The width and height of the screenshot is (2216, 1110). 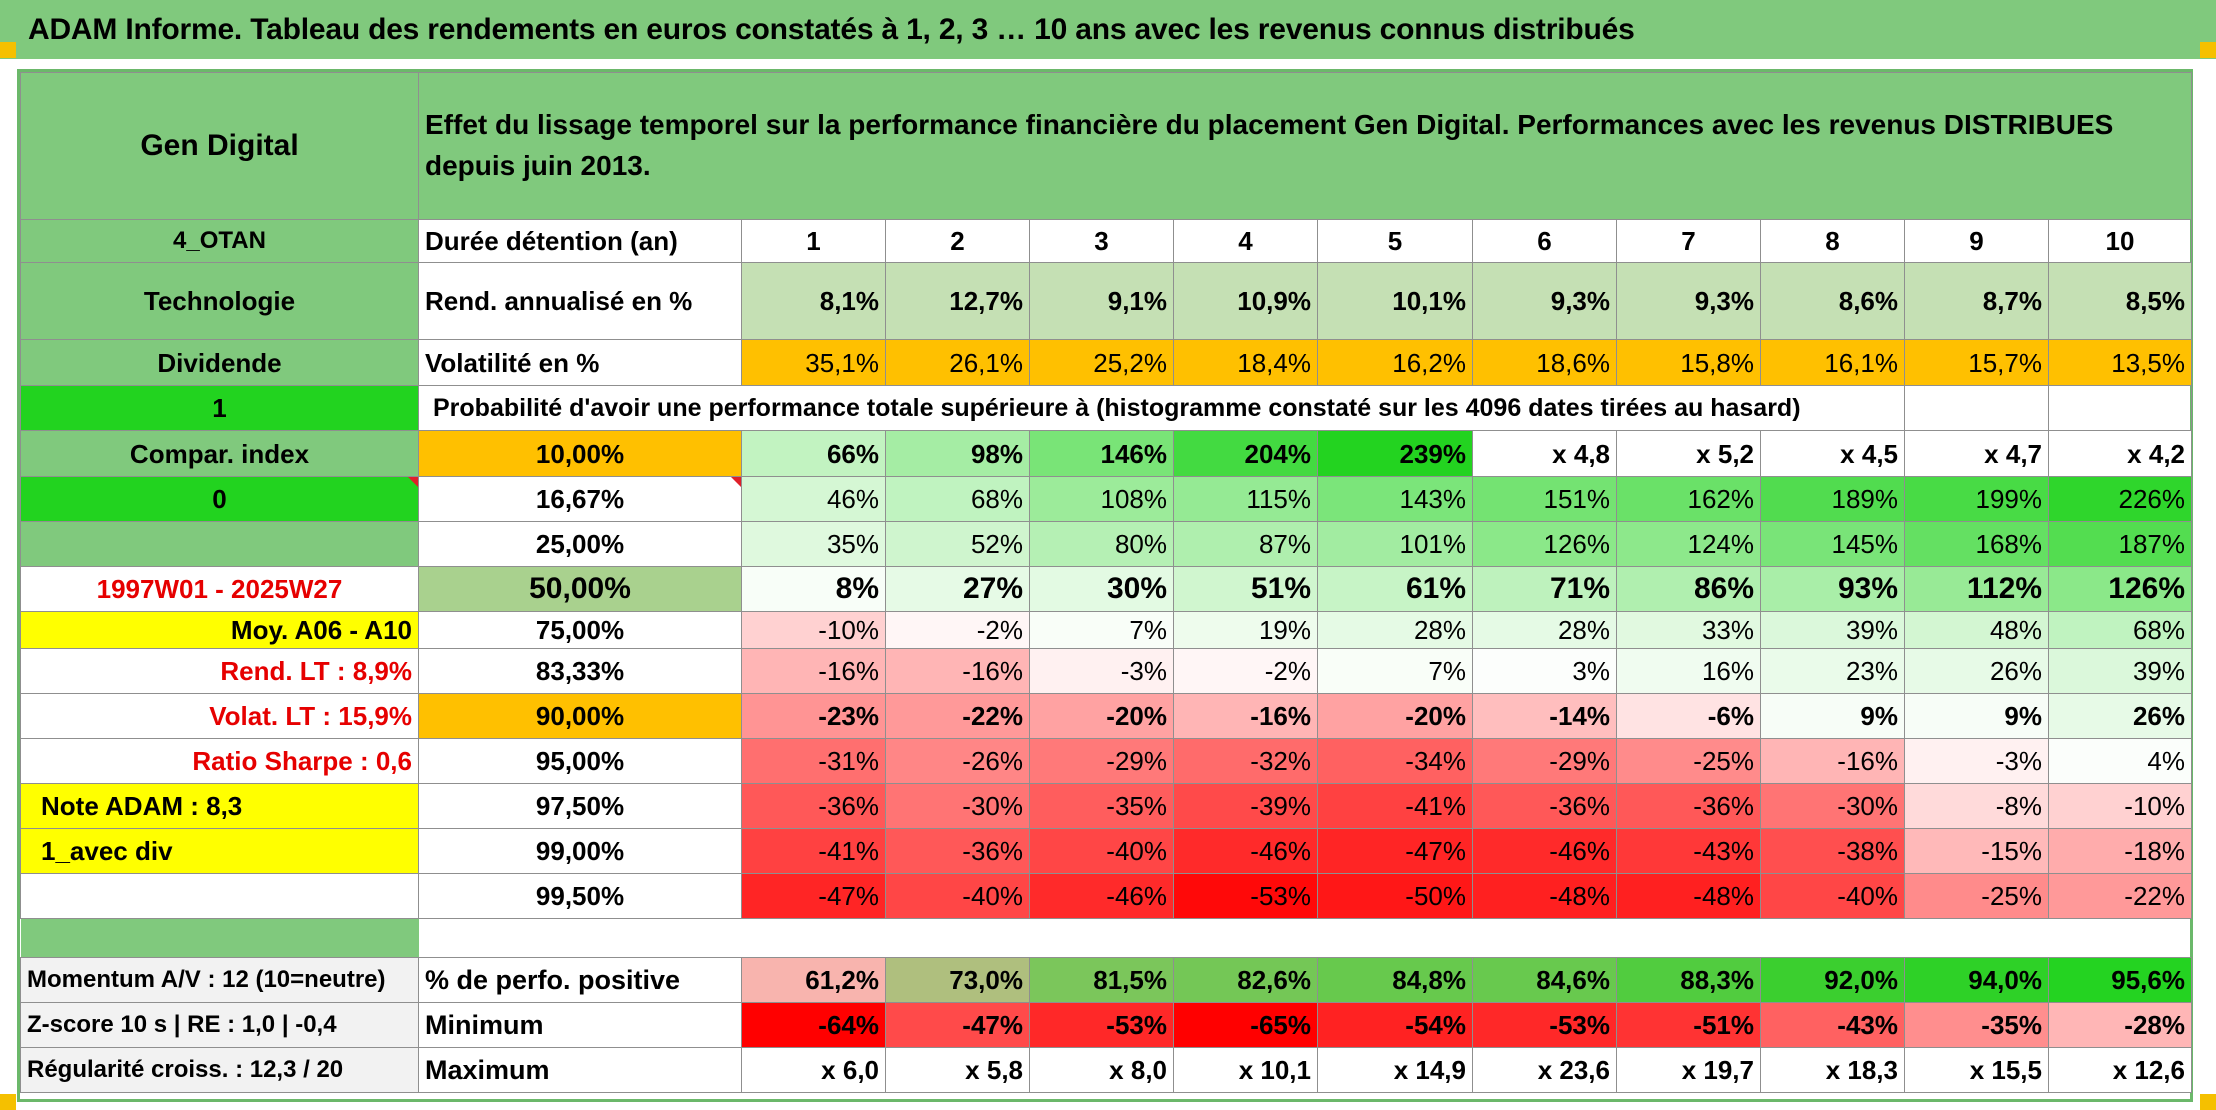 What do you see at coordinates (1101, 589) in the screenshot?
I see `distribution-cell: 30%` at bounding box center [1101, 589].